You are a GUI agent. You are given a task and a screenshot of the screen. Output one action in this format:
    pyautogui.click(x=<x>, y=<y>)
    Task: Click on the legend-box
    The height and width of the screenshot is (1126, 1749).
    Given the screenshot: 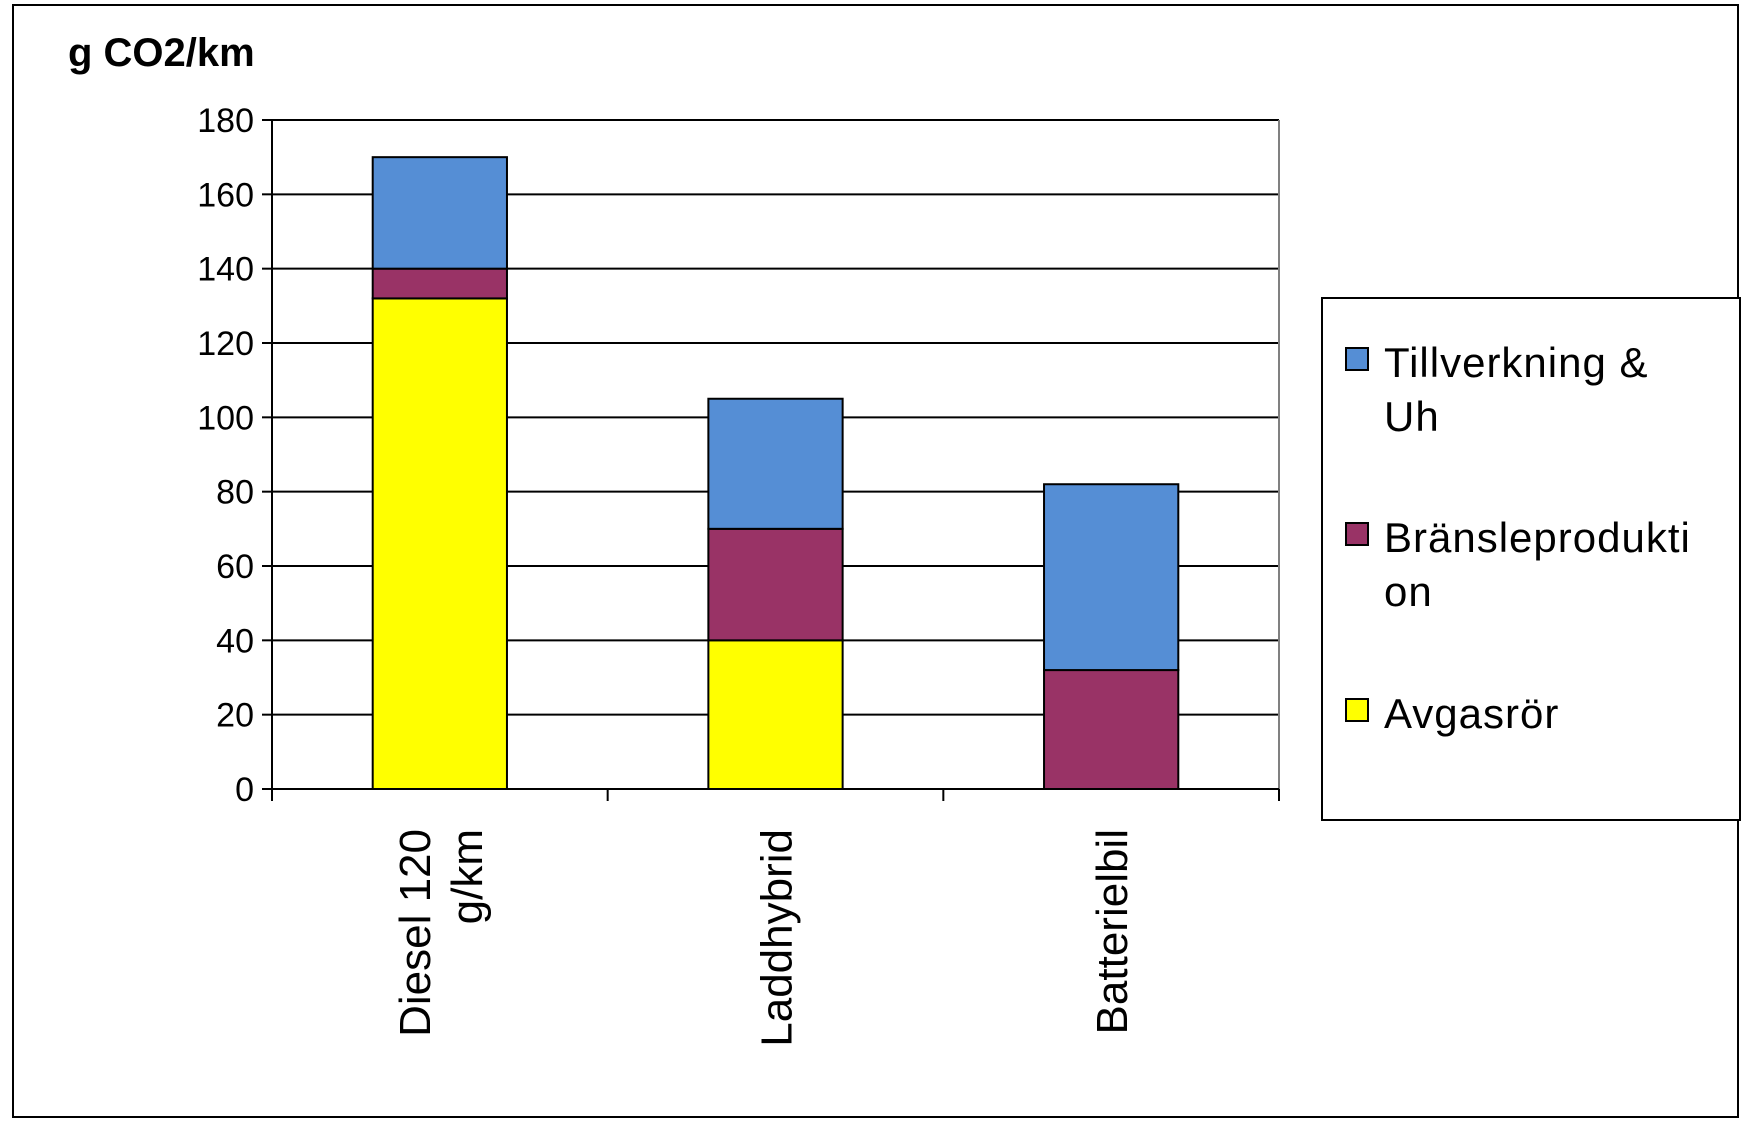 What is the action you would take?
    pyautogui.click(x=1531, y=559)
    